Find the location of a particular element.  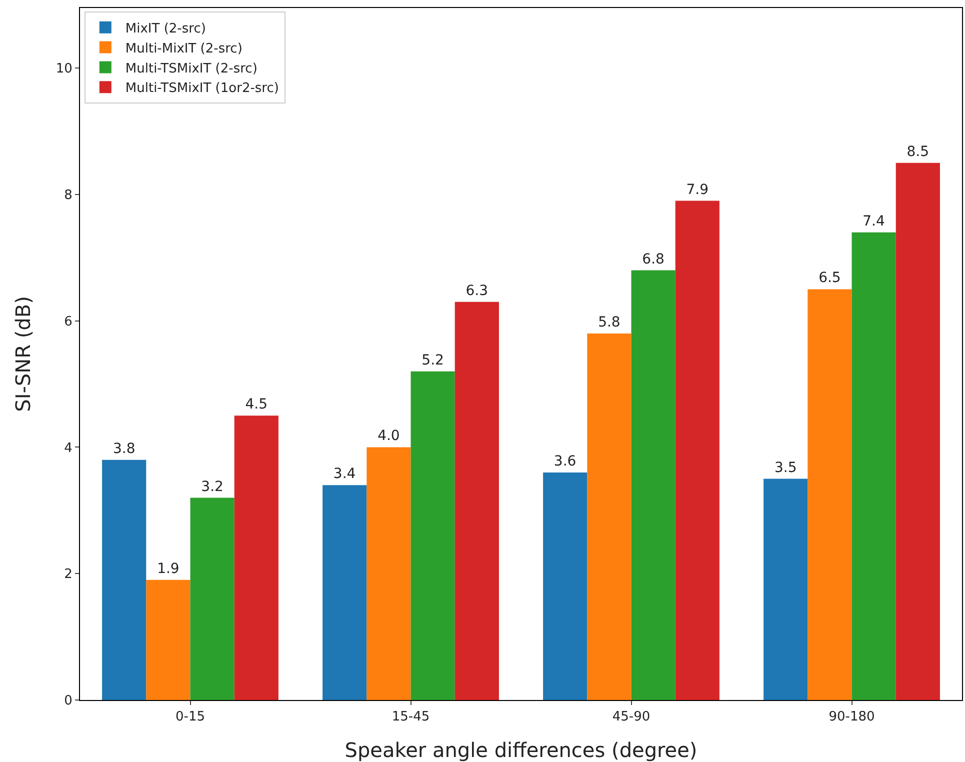

data-label: 6.3 is located at coordinates (477, 290).